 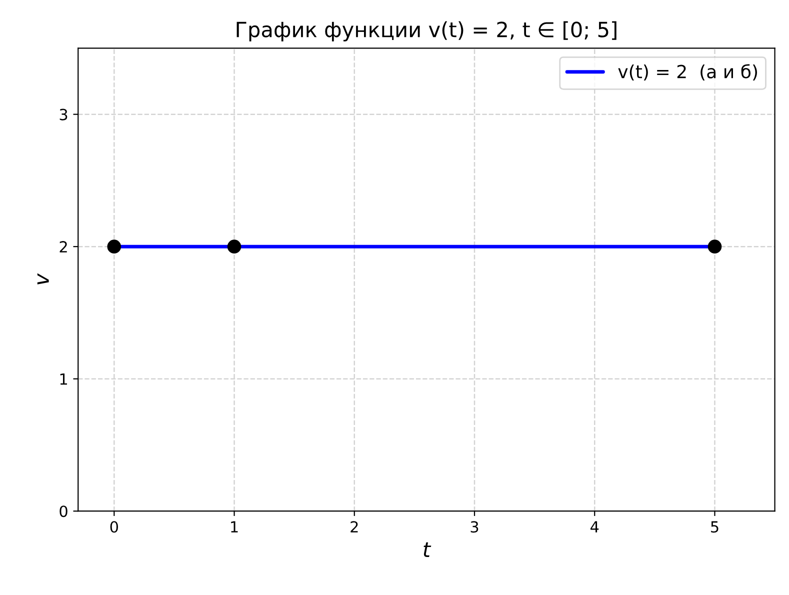 What do you see at coordinates (43, 278) in the screenshot?
I see `y-axis-title: v` at bounding box center [43, 278].